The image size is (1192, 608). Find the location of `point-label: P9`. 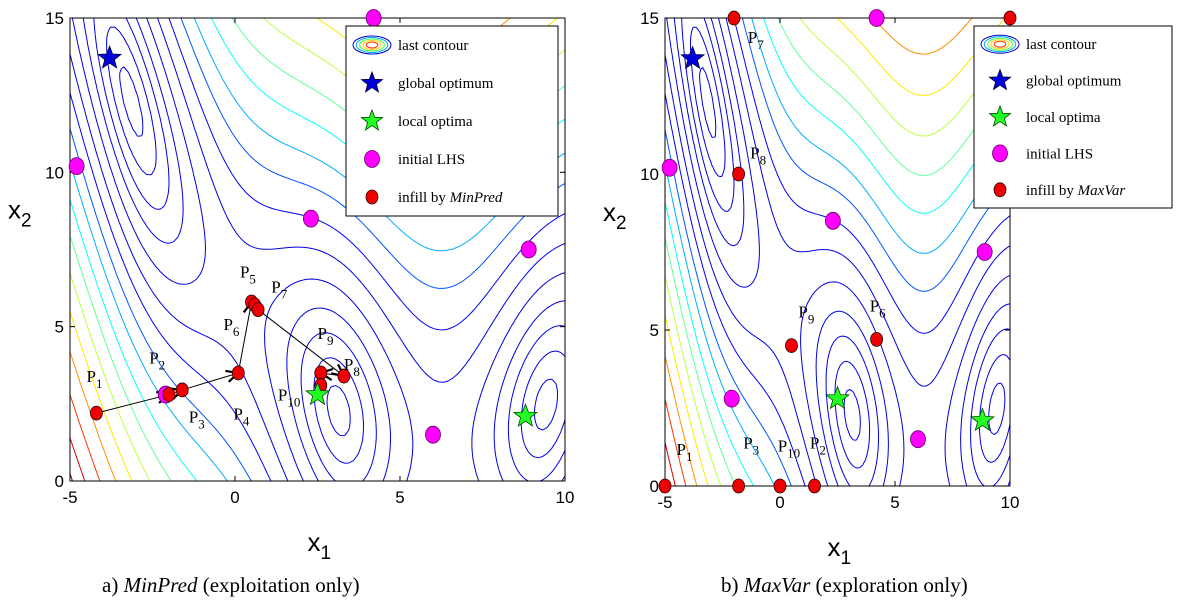

point-label: P9 is located at coordinates (806, 315).